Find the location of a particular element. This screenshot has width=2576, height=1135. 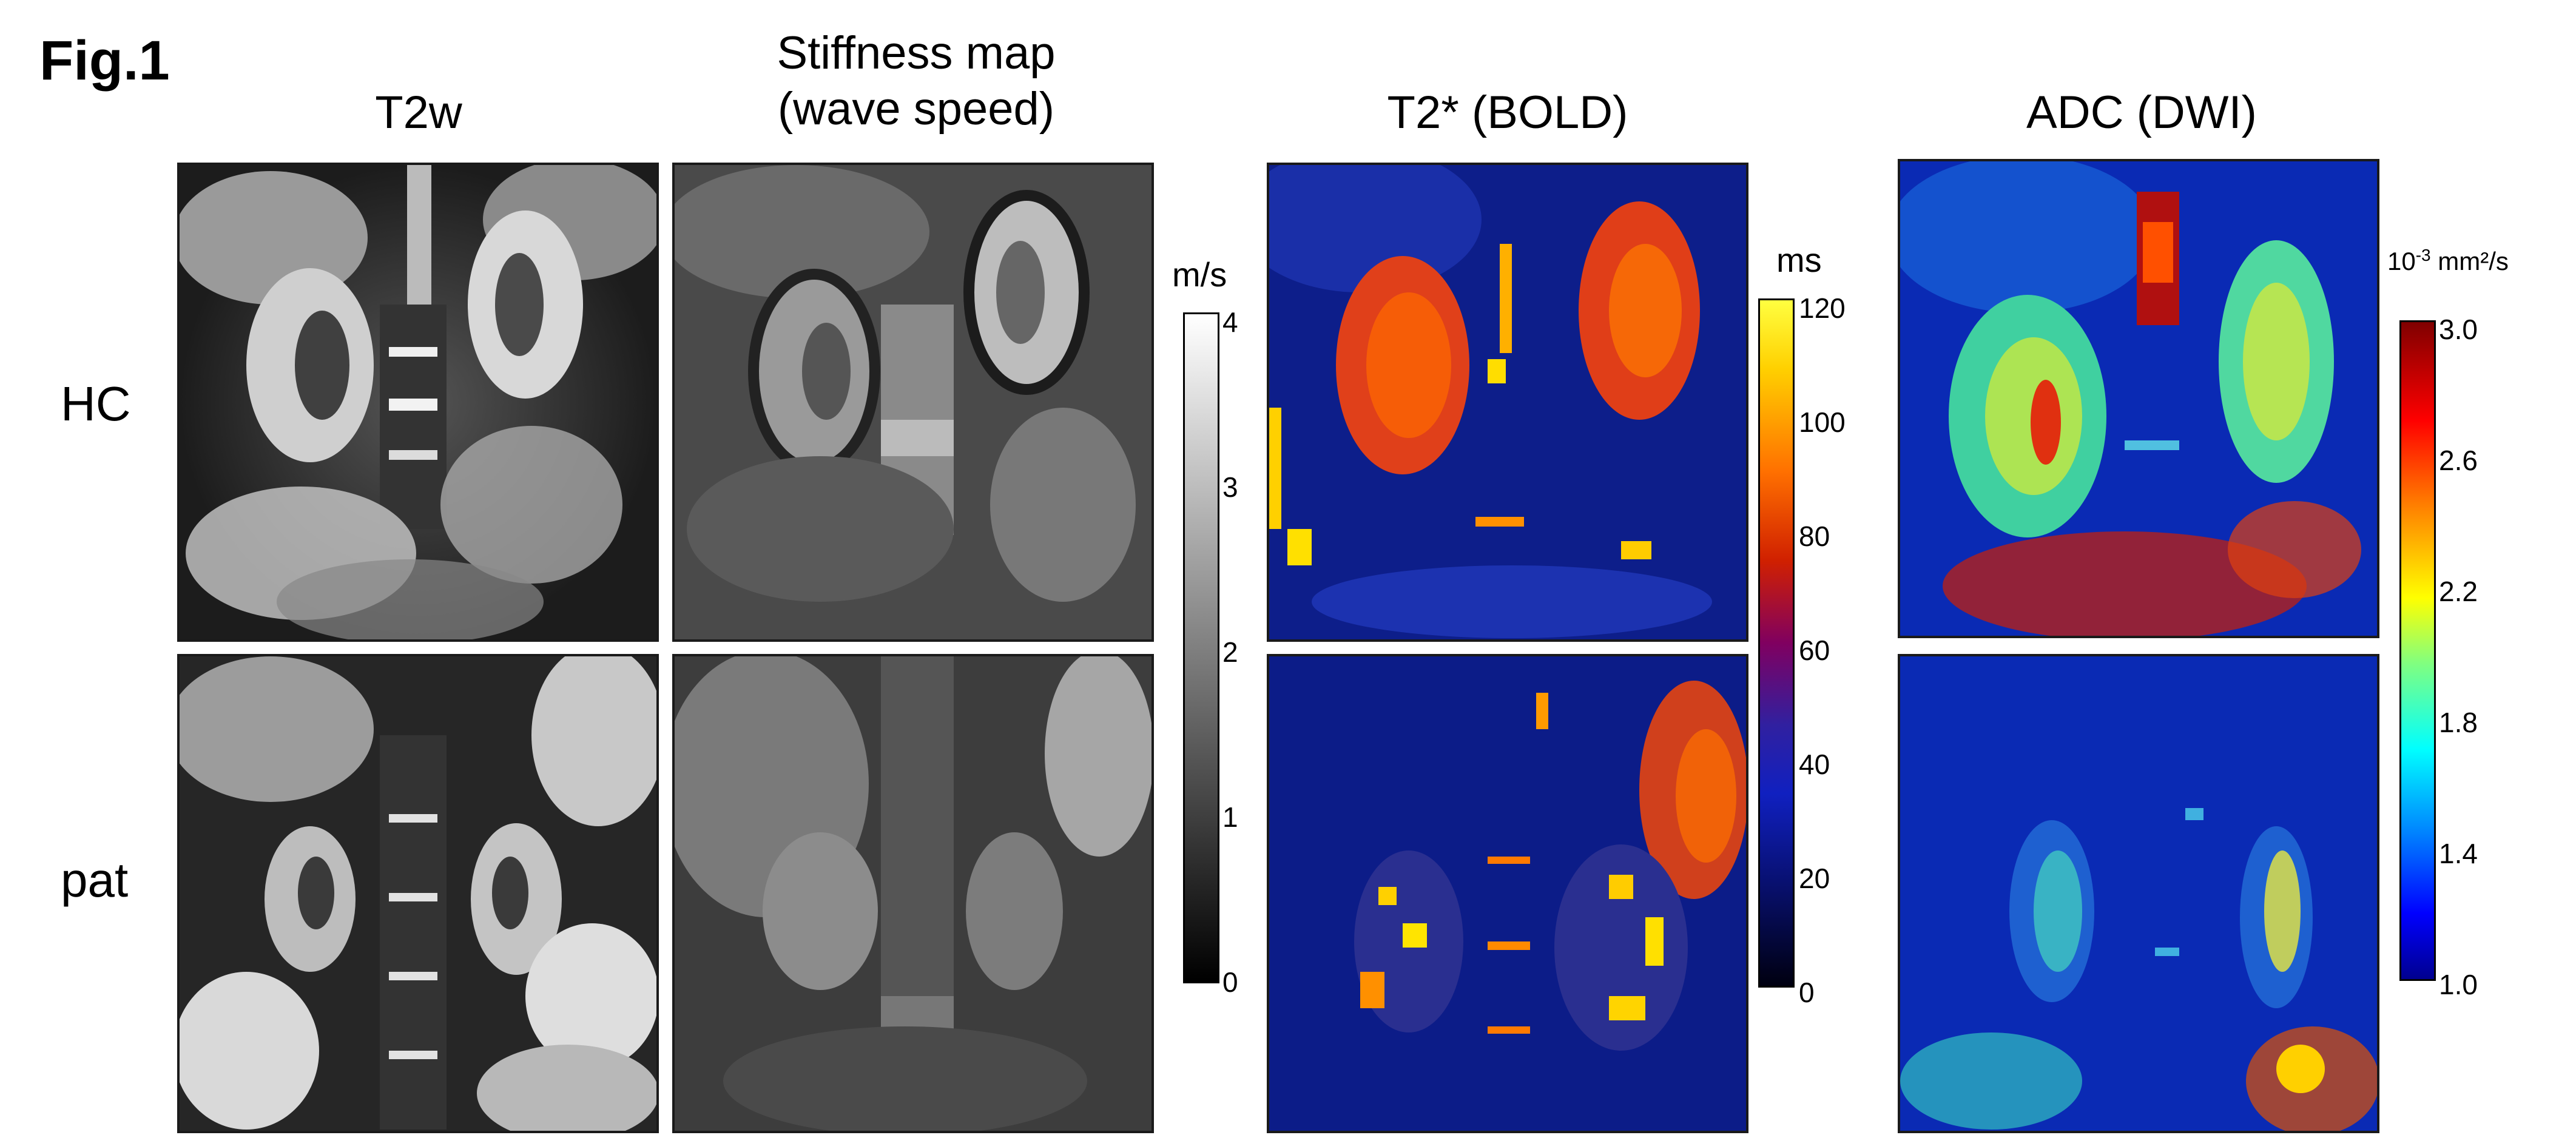

adc-unit-prefix: 10 is located at coordinates (2401, 261).